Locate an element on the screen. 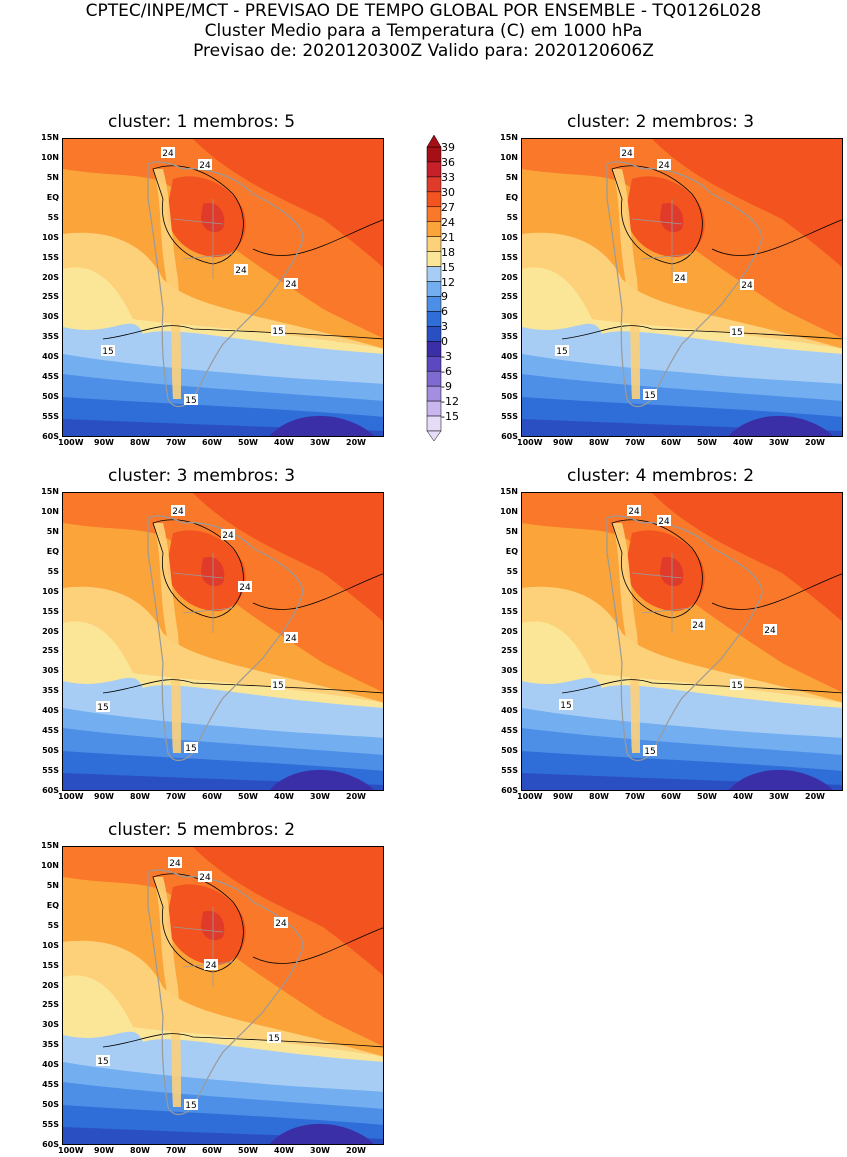 Image resolution: width=847 pixels, height=1157 pixels. colorbar-tick-label: -6 is located at coordinates (446, 372).